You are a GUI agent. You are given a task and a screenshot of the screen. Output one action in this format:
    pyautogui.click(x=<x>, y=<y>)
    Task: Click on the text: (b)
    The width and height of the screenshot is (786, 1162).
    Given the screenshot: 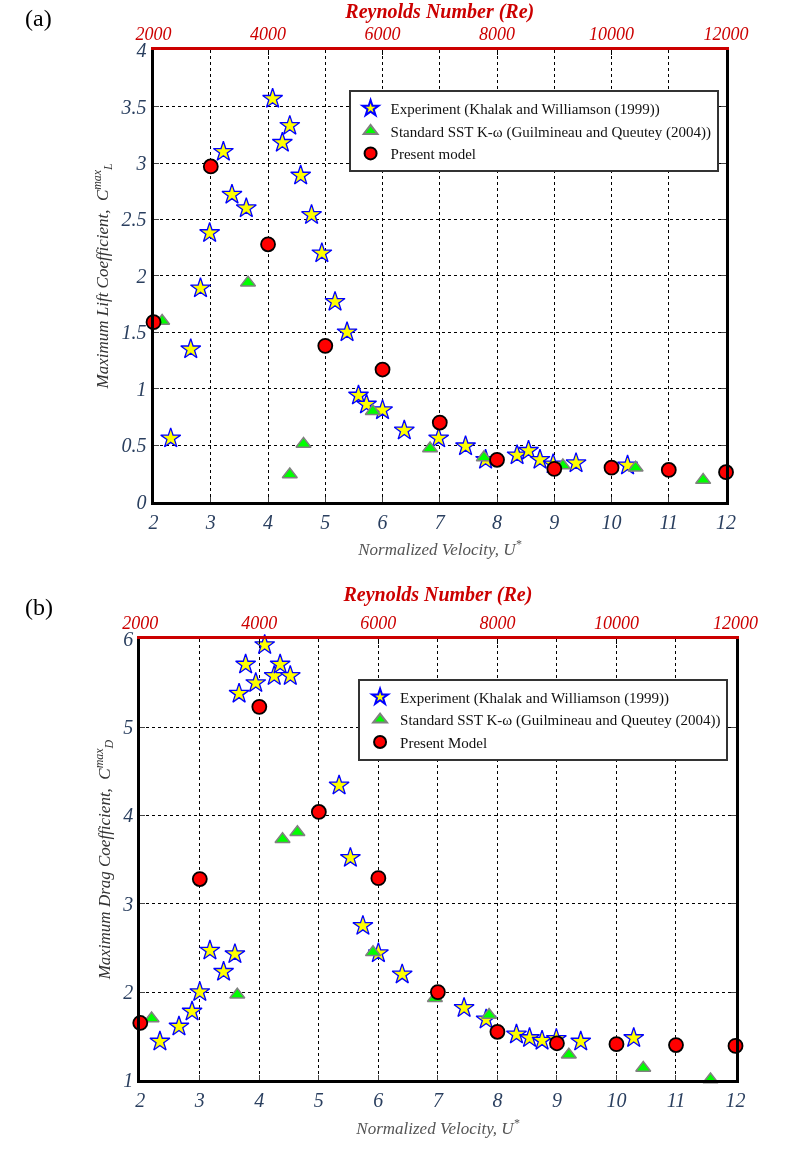 What is the action you would take?
    pyautogui.click(x=39, y=607)
    